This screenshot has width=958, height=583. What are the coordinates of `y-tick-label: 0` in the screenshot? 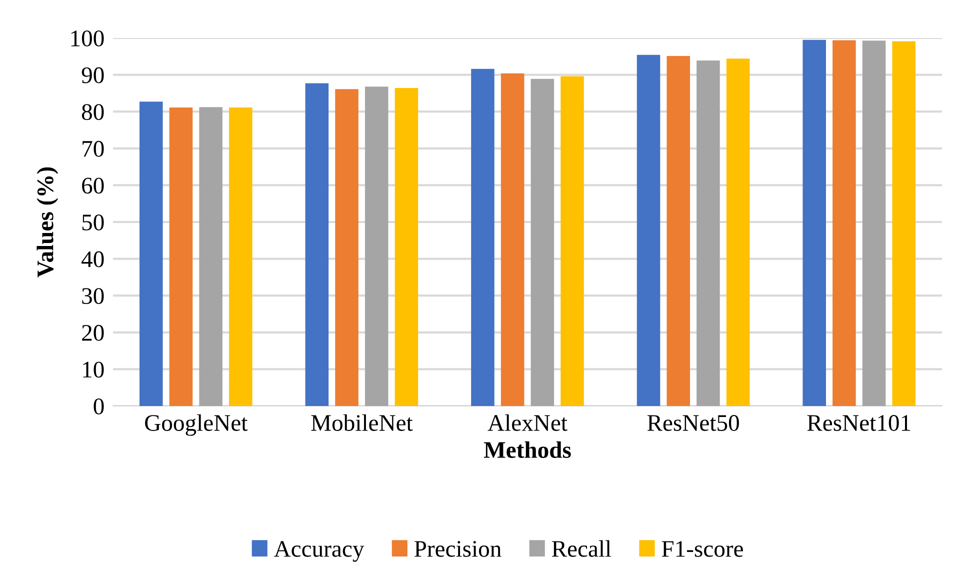 It's located at (99, 406).